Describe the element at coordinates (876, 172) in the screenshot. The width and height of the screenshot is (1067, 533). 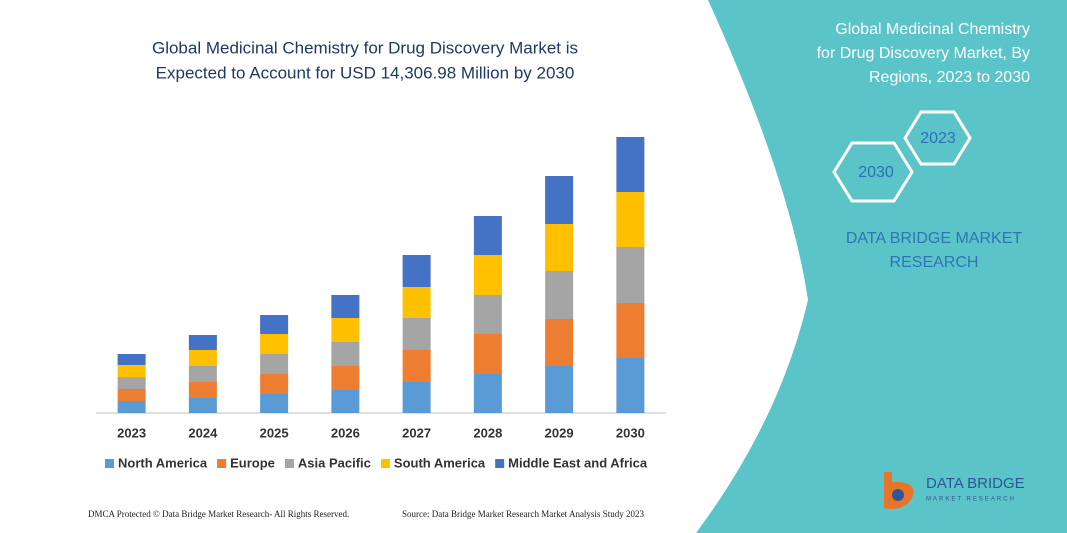
I see `hex-label: 2030` at that location.